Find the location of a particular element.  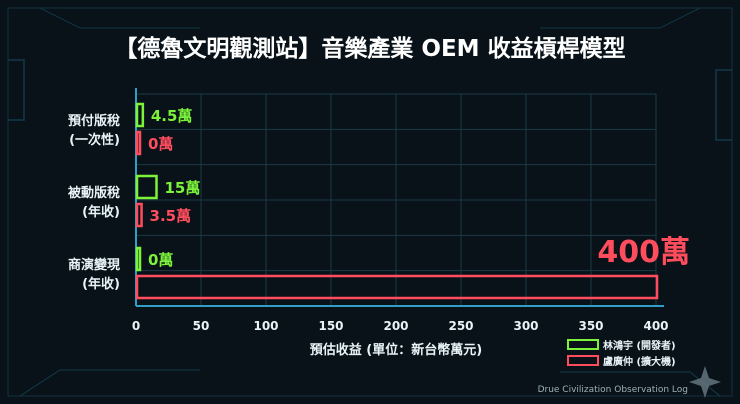

data-label: 4.5萬 is located at coordinates (172, 116).